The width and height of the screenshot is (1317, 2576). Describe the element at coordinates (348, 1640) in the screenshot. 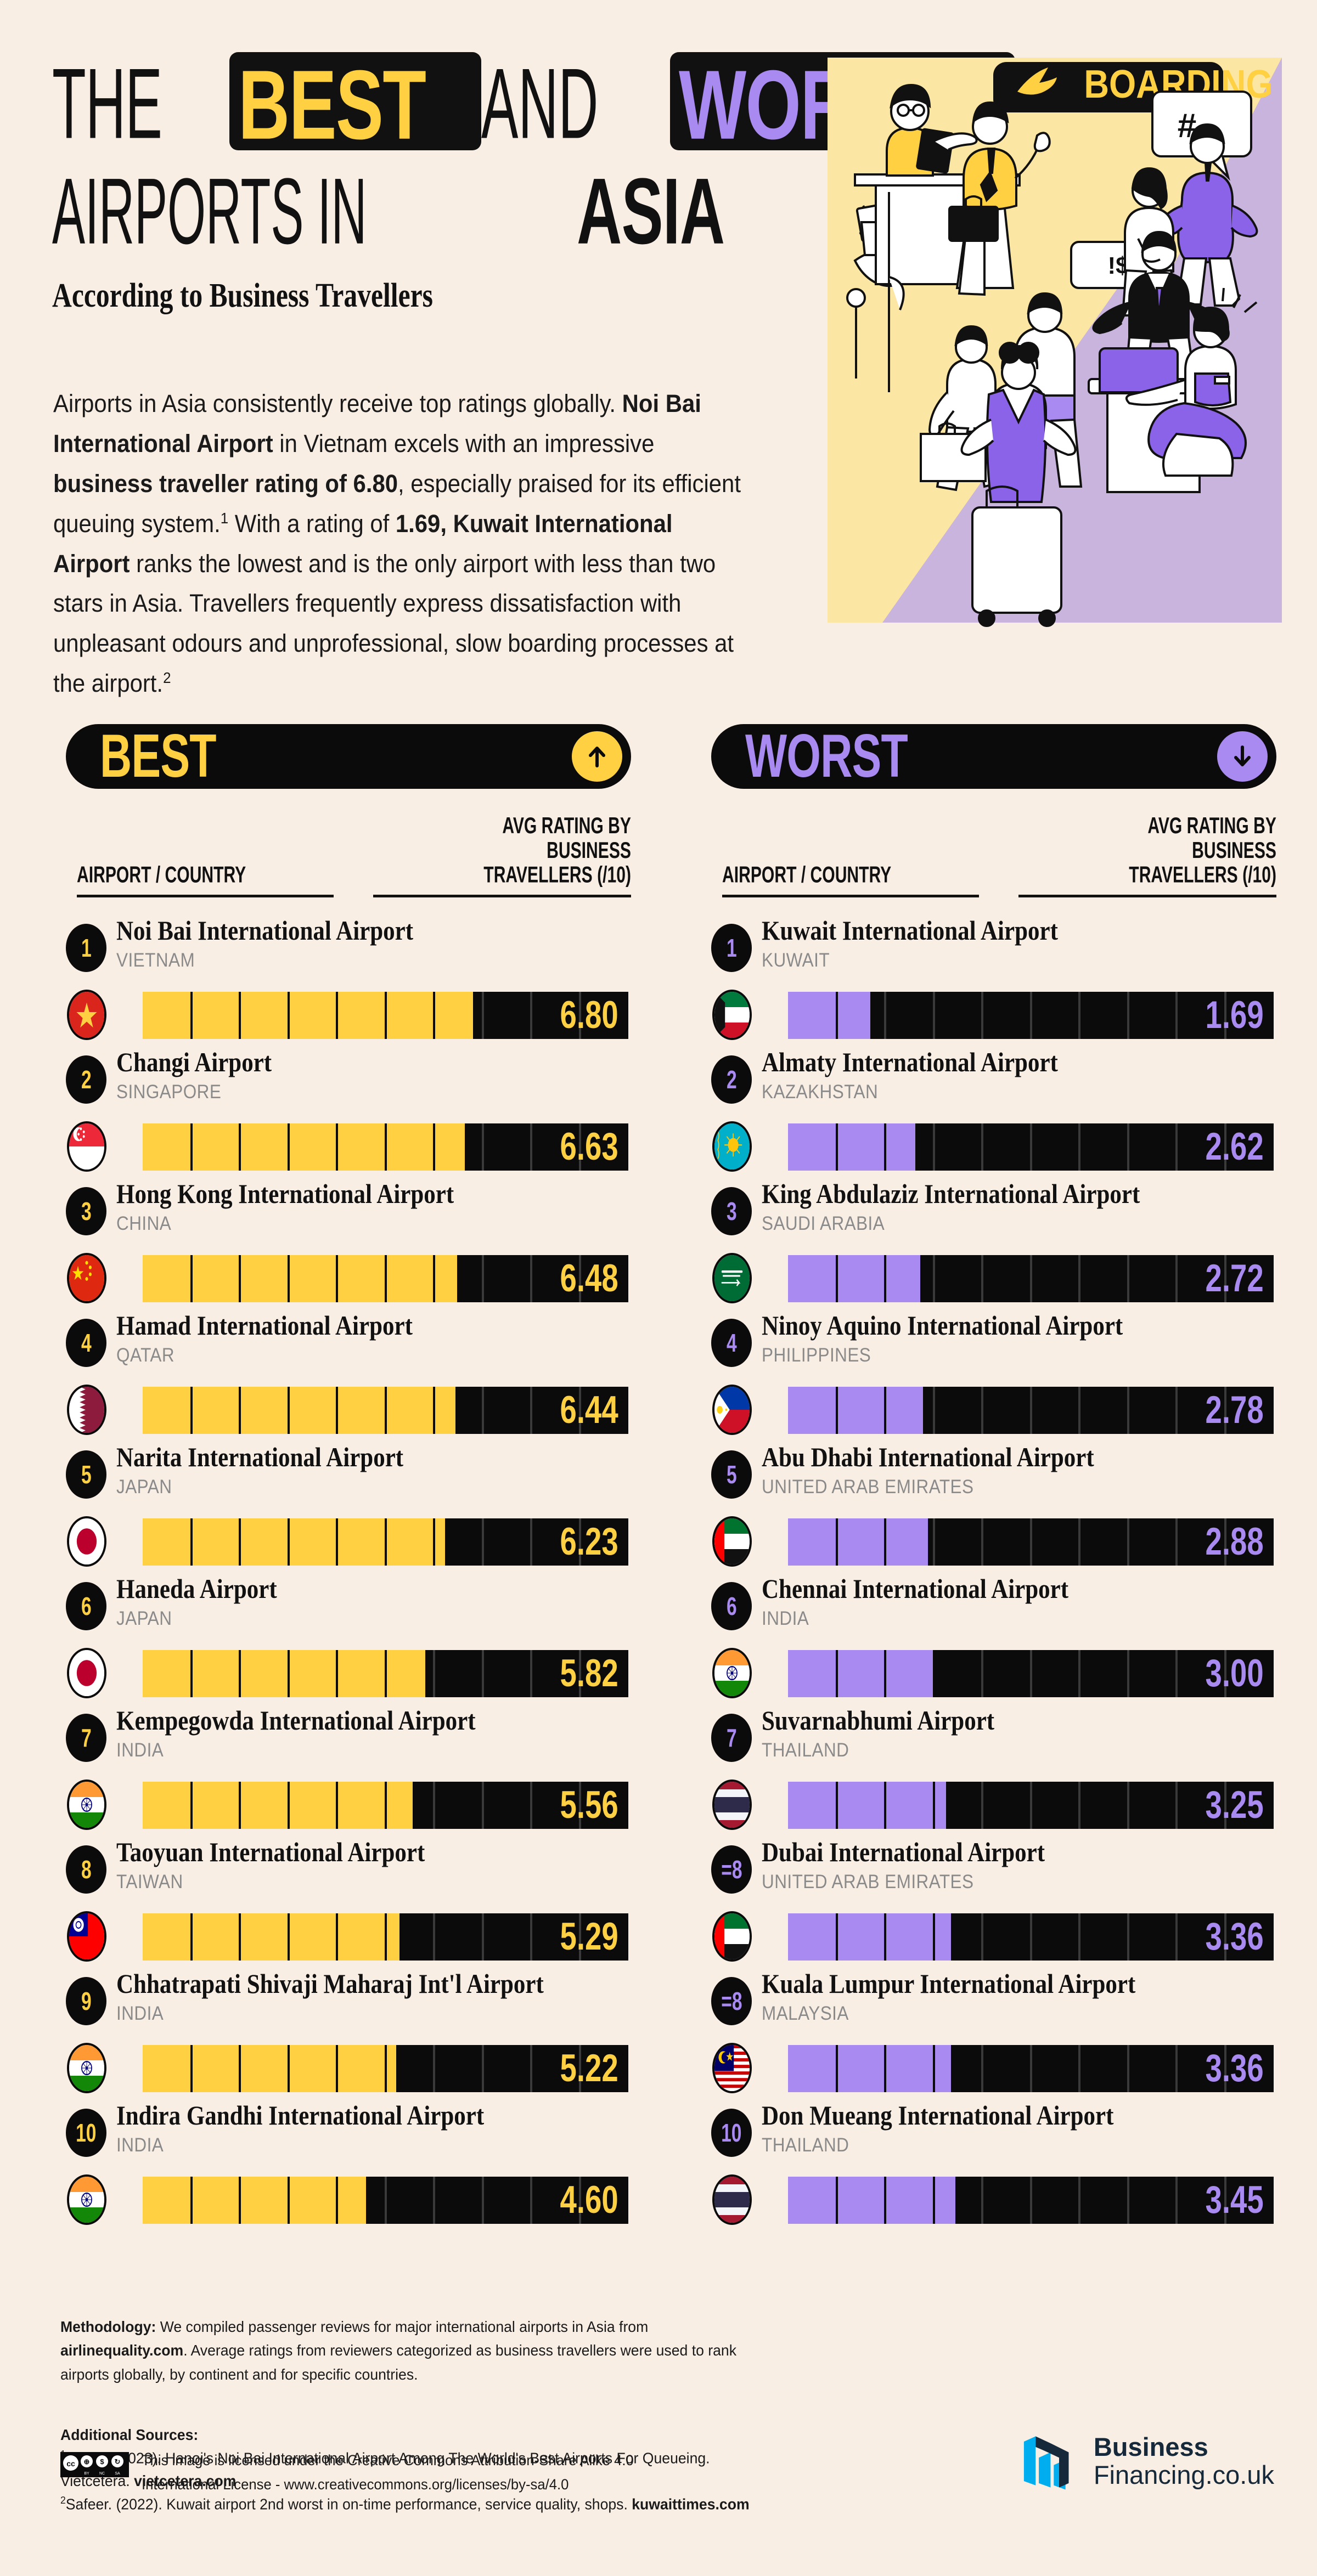

I see `table-row: 6 Haneda Airport JAPAN 5.82` at that location.